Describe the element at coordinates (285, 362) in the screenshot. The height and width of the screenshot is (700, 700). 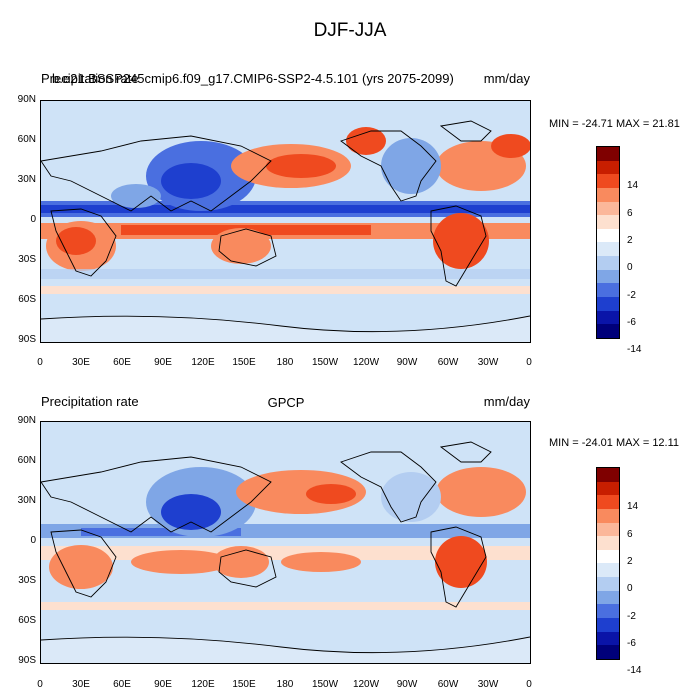
I see `panel-1-lon-label: 180` at that location.